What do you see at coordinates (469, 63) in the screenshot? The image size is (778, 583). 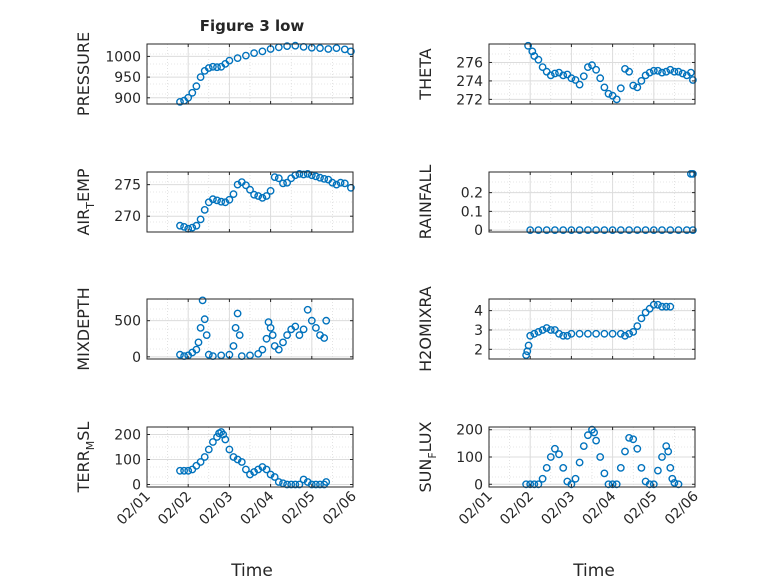 I see `y-tick-label: 276` at bounding box center [469, 63].